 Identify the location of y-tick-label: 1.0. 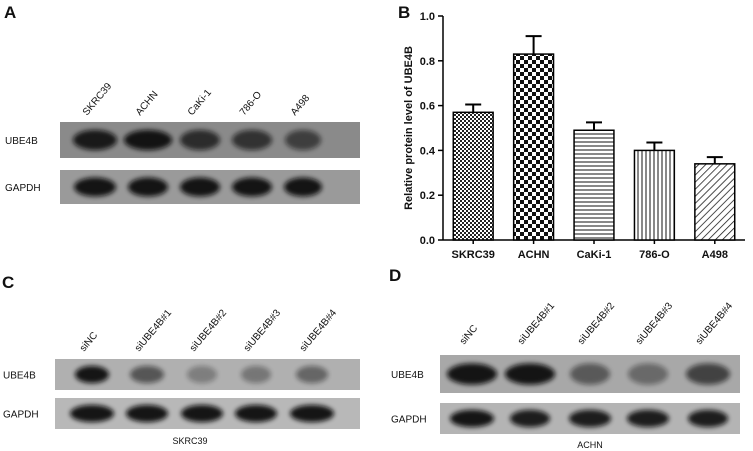
(427, 17).